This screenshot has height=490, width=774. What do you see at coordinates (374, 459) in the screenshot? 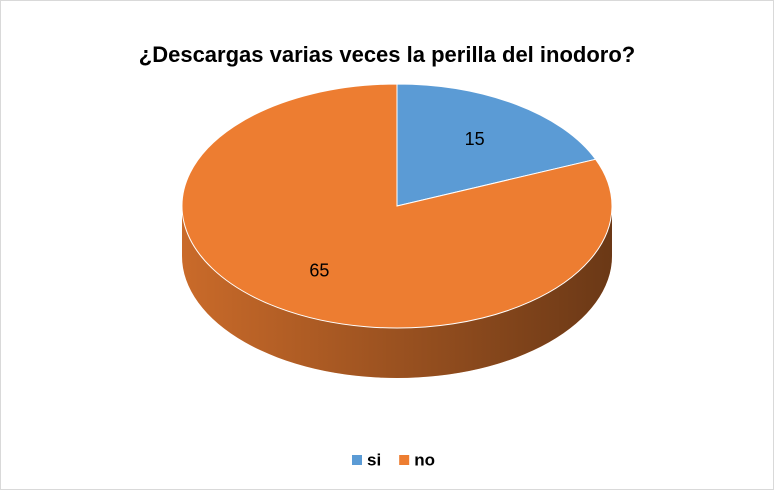
I see `legend-label: si` at bounding box center [374, 459].